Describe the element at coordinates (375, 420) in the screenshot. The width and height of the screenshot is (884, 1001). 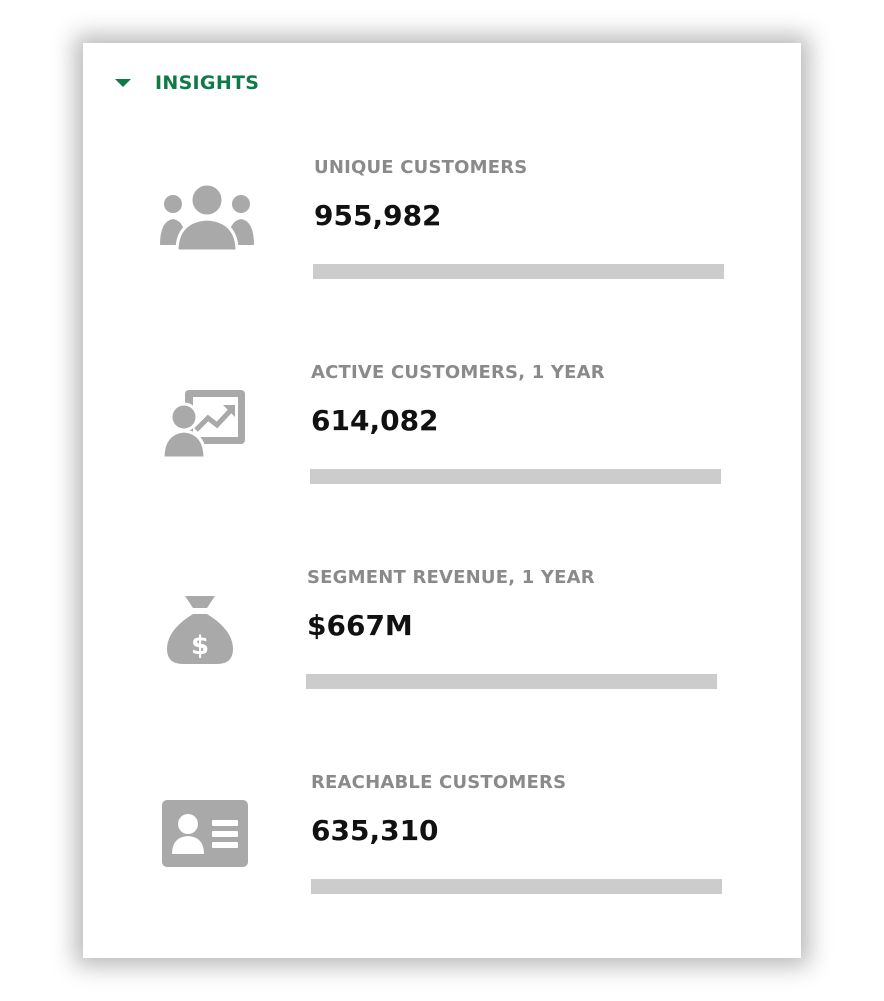
I see `metric-value: 614,082` at that location.